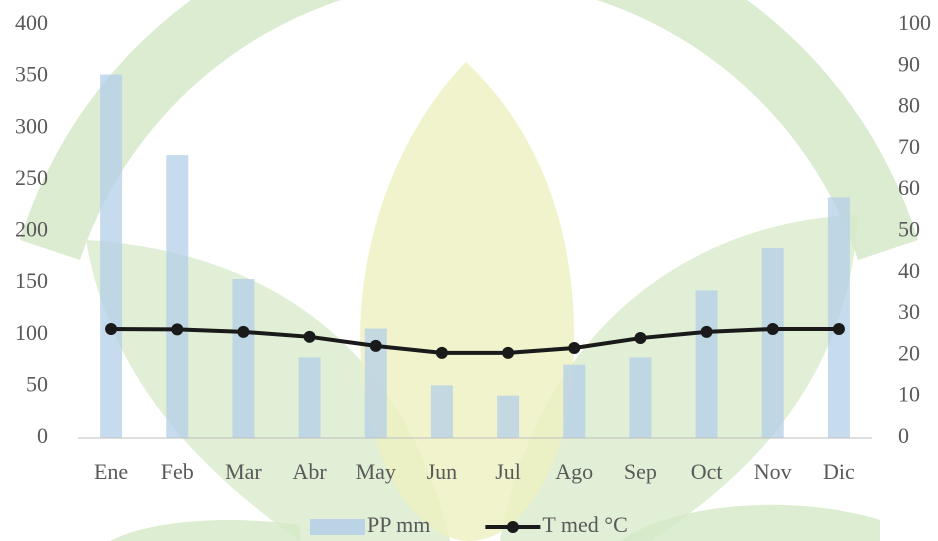  I want to click on x-tick-label: May, so click(376, 471).